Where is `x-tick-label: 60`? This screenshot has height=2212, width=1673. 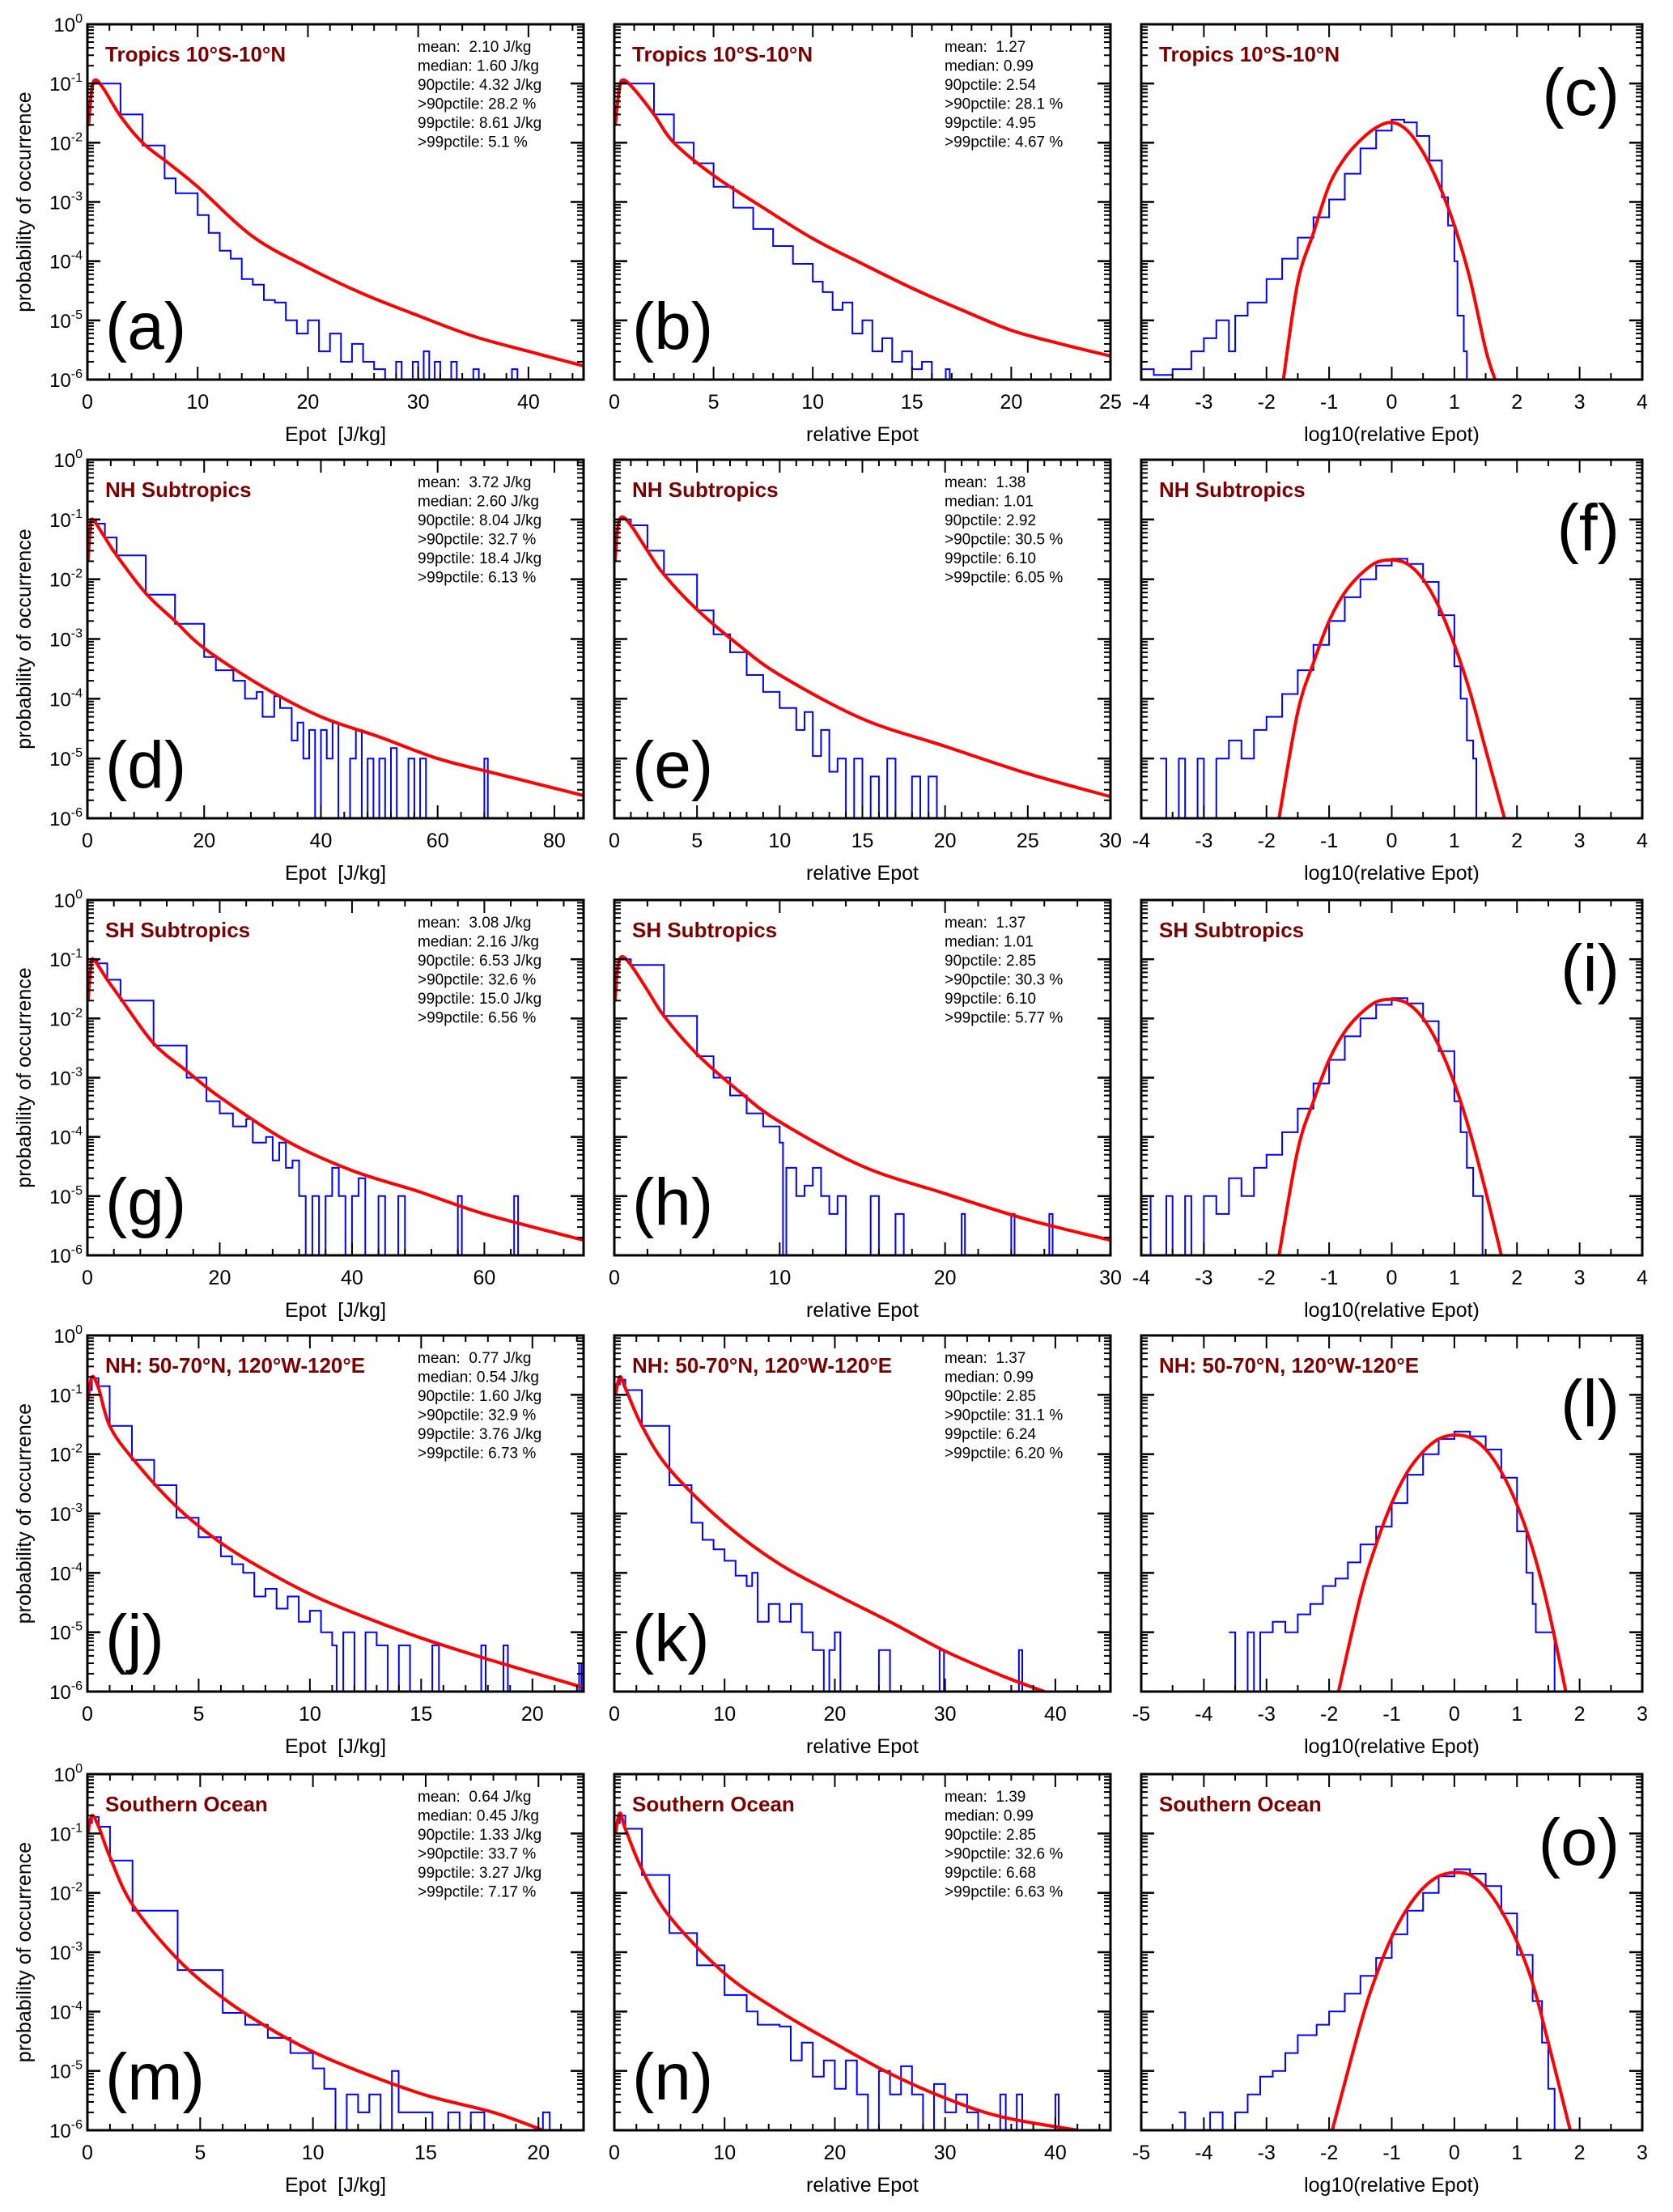 x-tick-label: 60 is located at coordinates (484, 1278).